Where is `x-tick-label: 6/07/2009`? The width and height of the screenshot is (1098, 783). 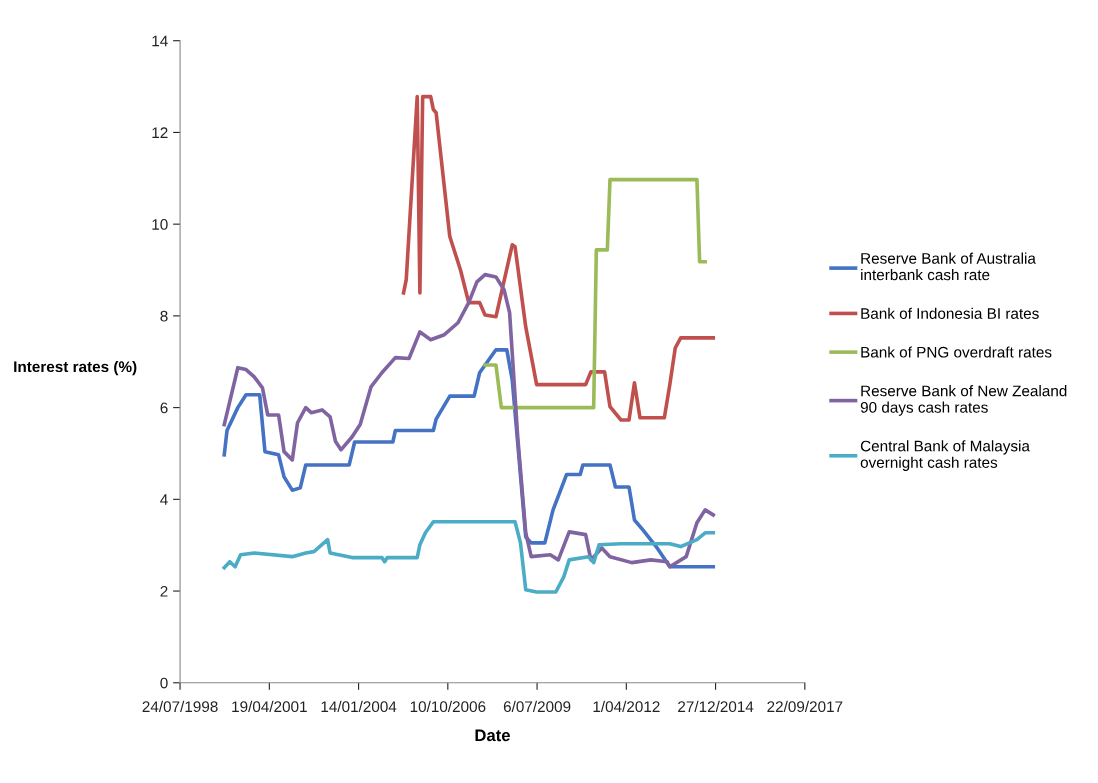
x-tick-label: 6/07/2009 is located at coordinates (537, 706).